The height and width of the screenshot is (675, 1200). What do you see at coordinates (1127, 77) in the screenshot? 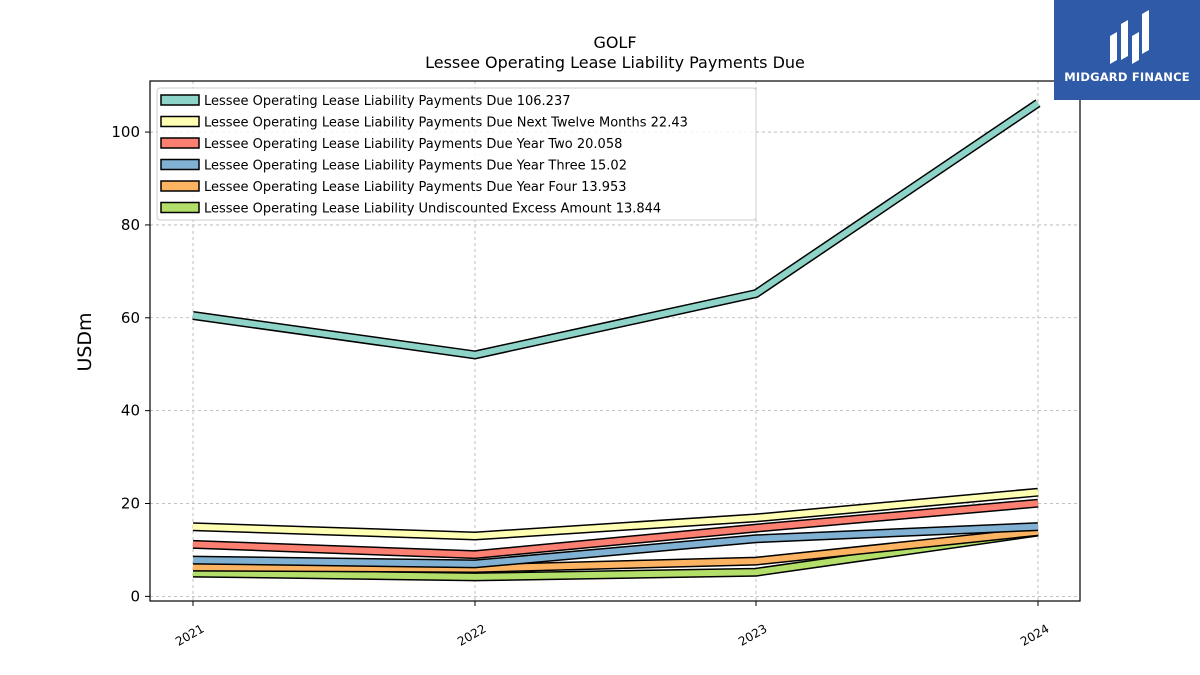
I see `brand-name: MIDGARD FINANCE` at bounding box center [1127, 77].